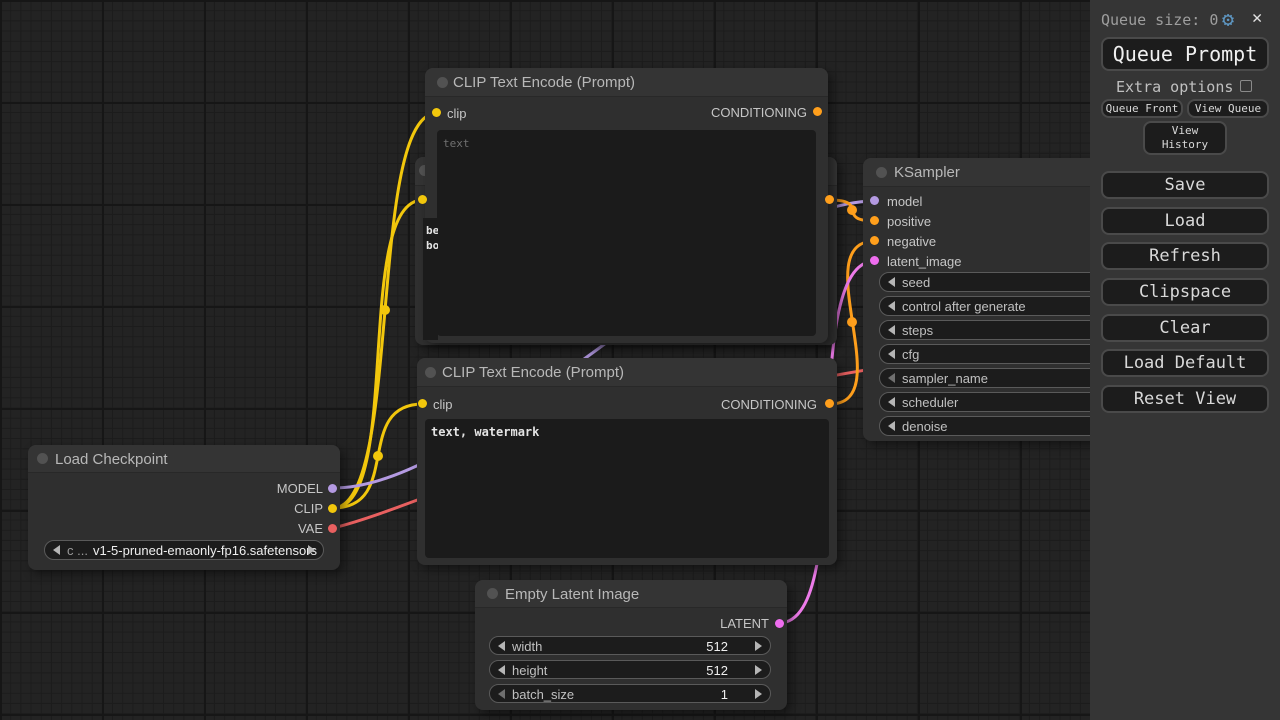 This screenshot has height=720, width=1280. What do you see at coordinates (1175, 87) in the screenshot?
I see `extra-options-label: Extra options` at bounding box center [1175, 87].